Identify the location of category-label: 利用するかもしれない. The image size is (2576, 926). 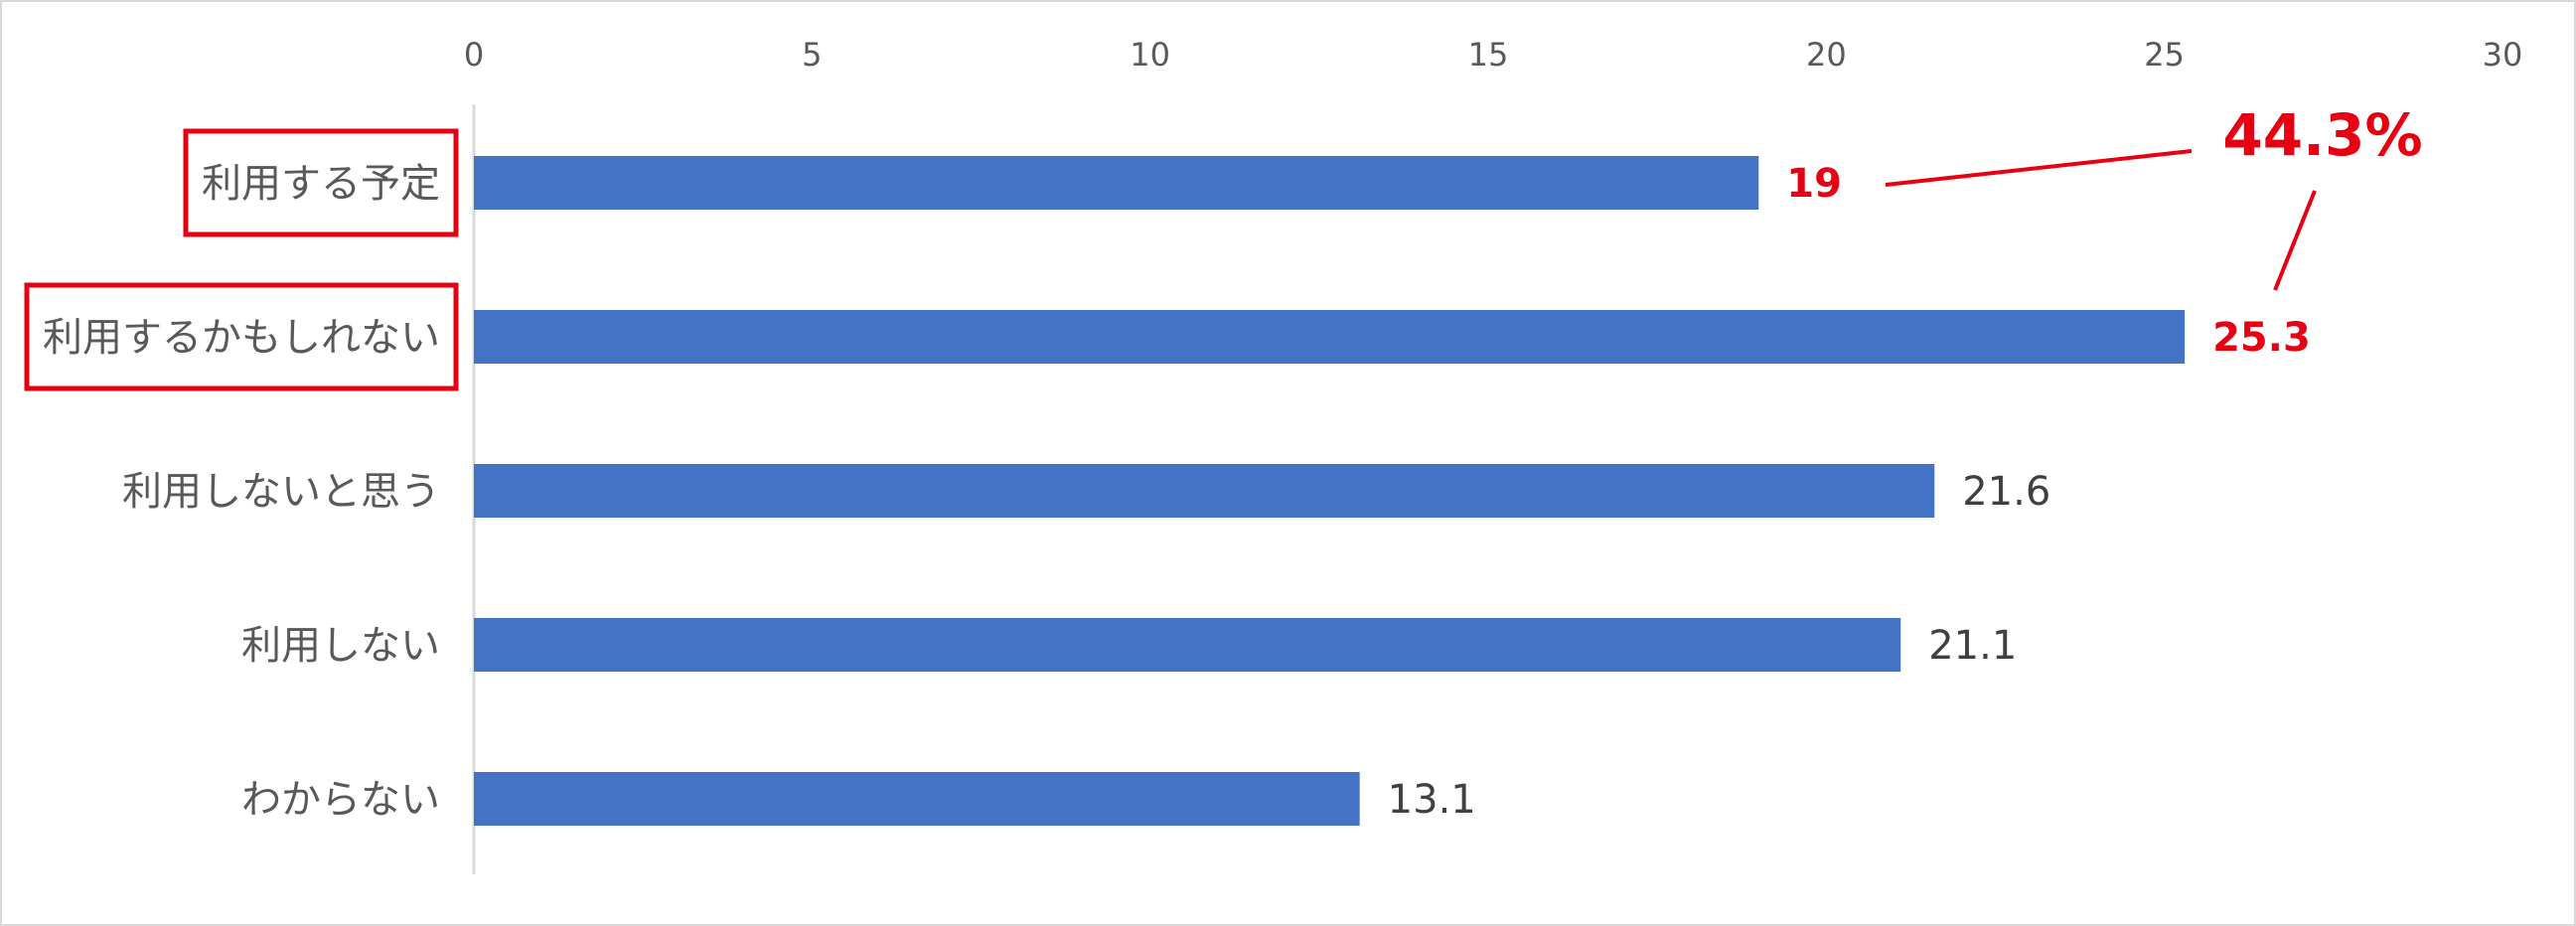
(241, 338).